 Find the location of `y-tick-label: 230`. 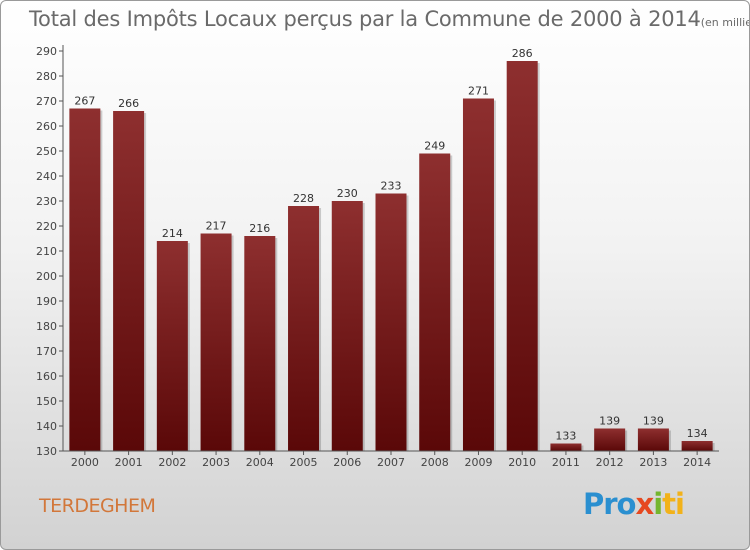

y-tick-label: 230 is located at coordinates (46, 201).